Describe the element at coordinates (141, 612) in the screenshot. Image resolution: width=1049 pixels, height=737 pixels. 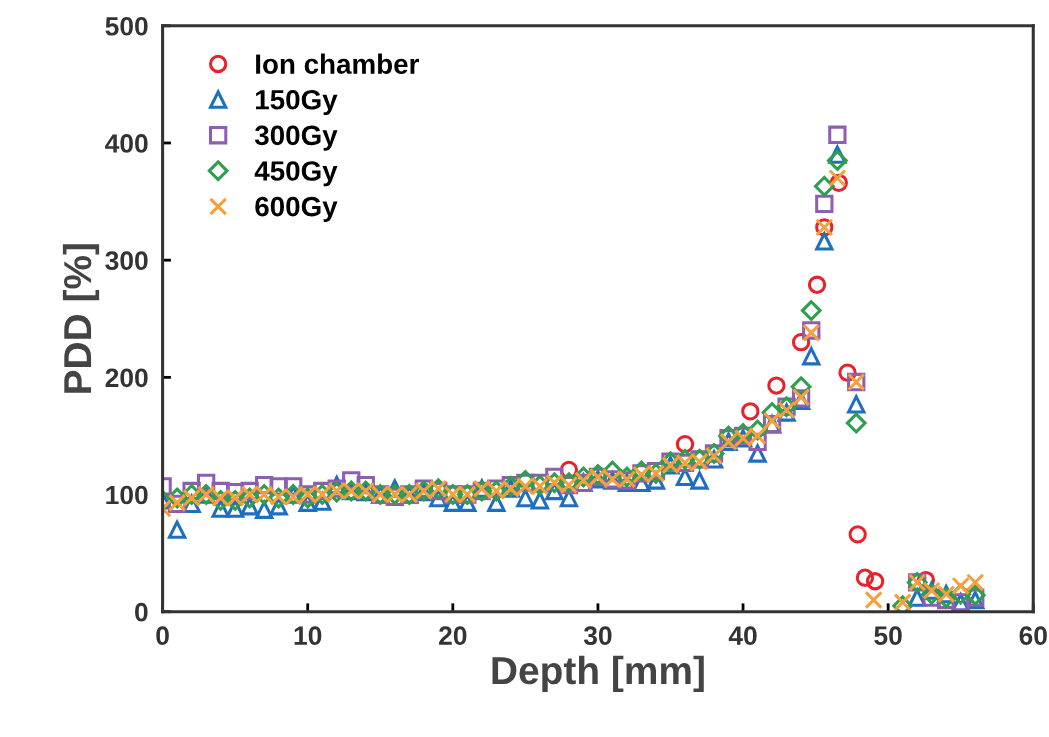
I see `y-tick-label: 0` at that location.